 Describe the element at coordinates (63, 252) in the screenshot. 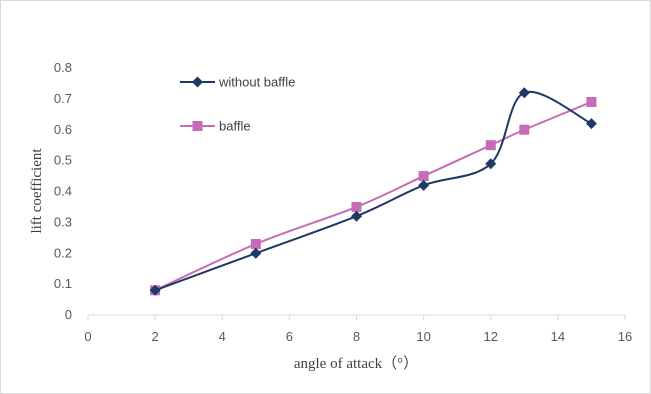

I see `y-tick-label: 0.2` at that location.